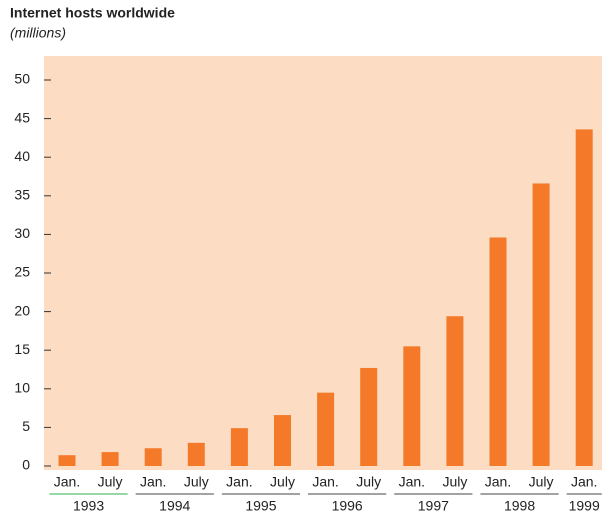  Describe the element at coordinates (38, 33) in the screenshot. I see `chart-subtitle: (millions)` at that location.